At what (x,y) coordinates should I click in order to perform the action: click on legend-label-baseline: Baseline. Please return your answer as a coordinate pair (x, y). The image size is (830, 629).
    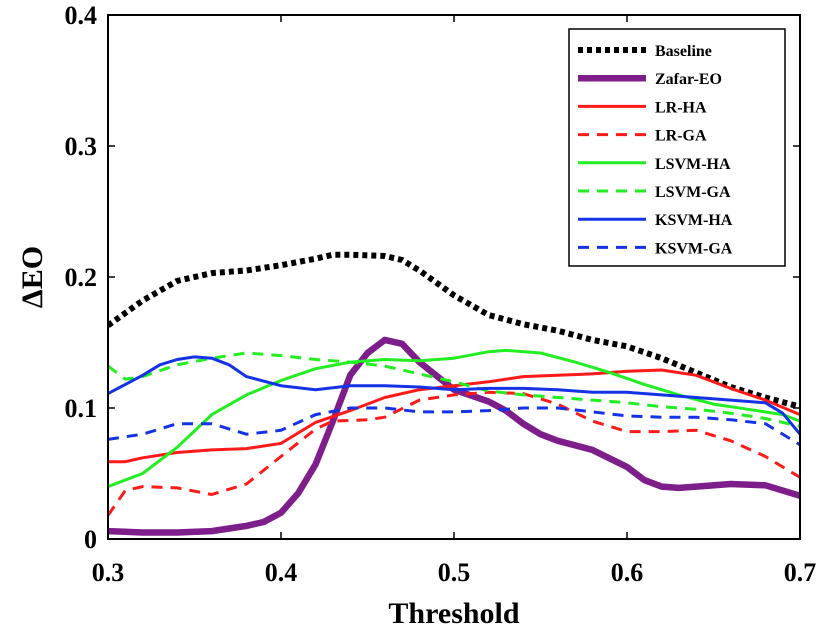
    Looking at the image, I should click on (683, 51).